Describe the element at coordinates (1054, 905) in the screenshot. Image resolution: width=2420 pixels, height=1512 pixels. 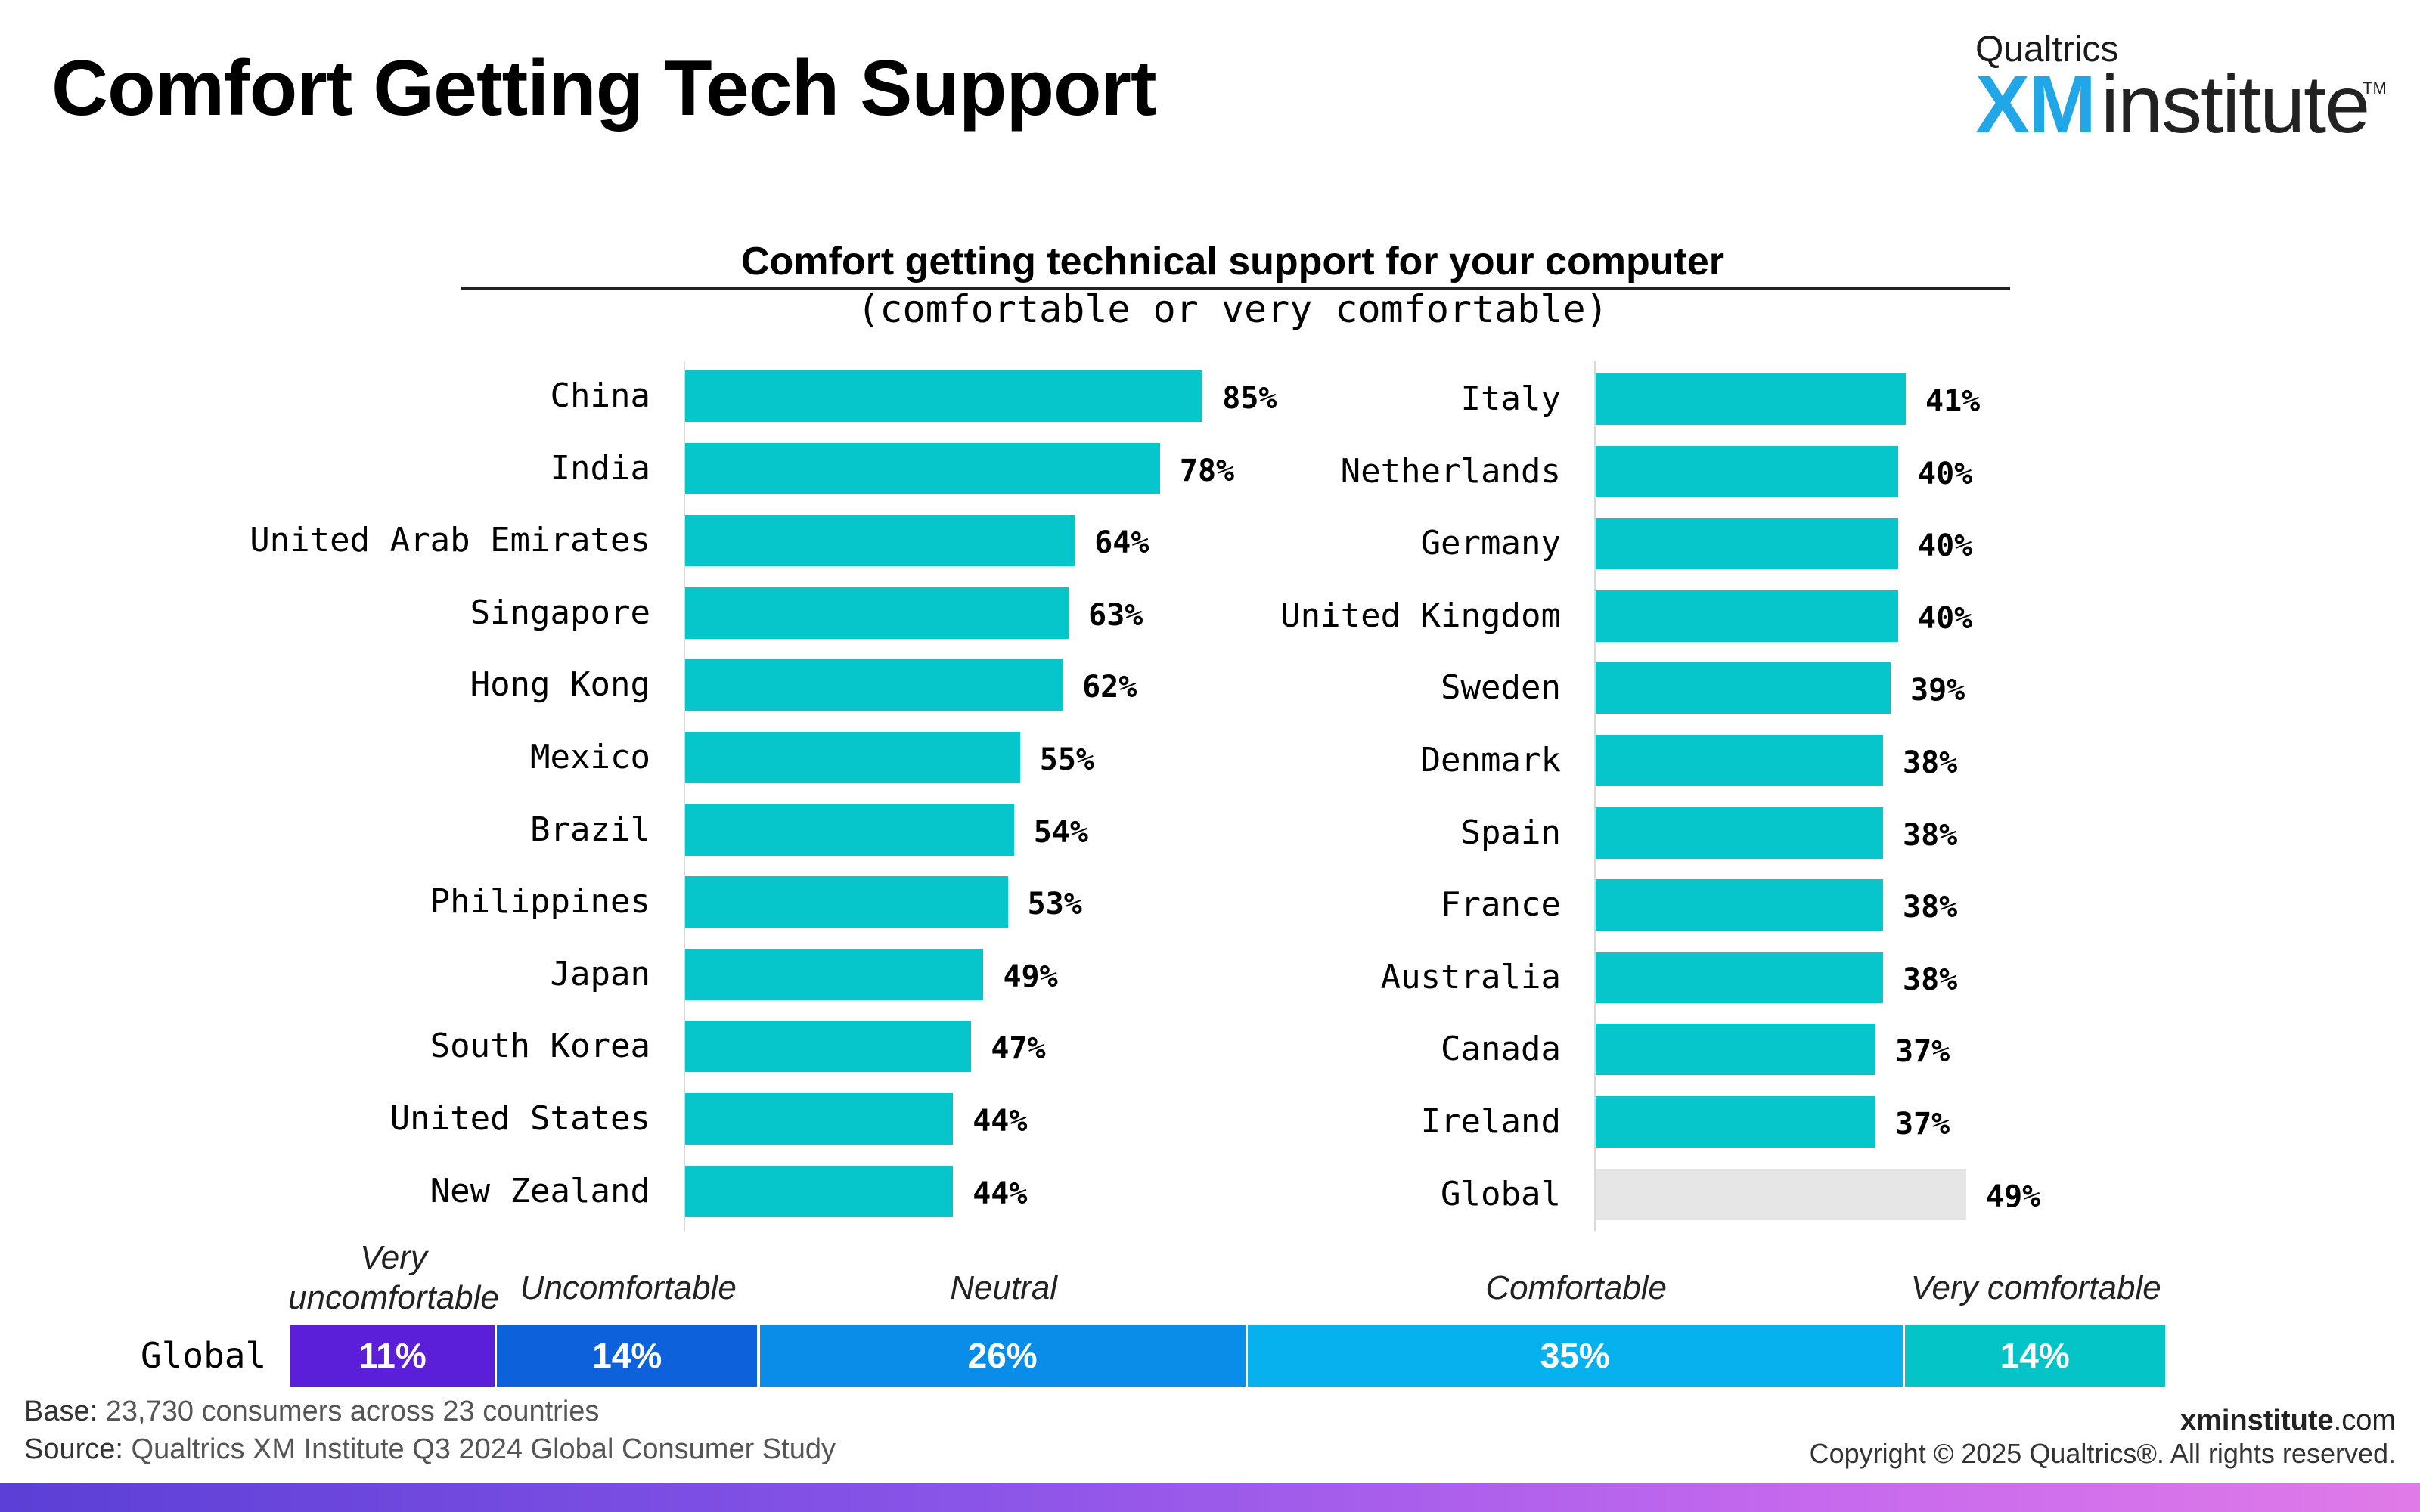
I see `data-label: 53%` at that location.